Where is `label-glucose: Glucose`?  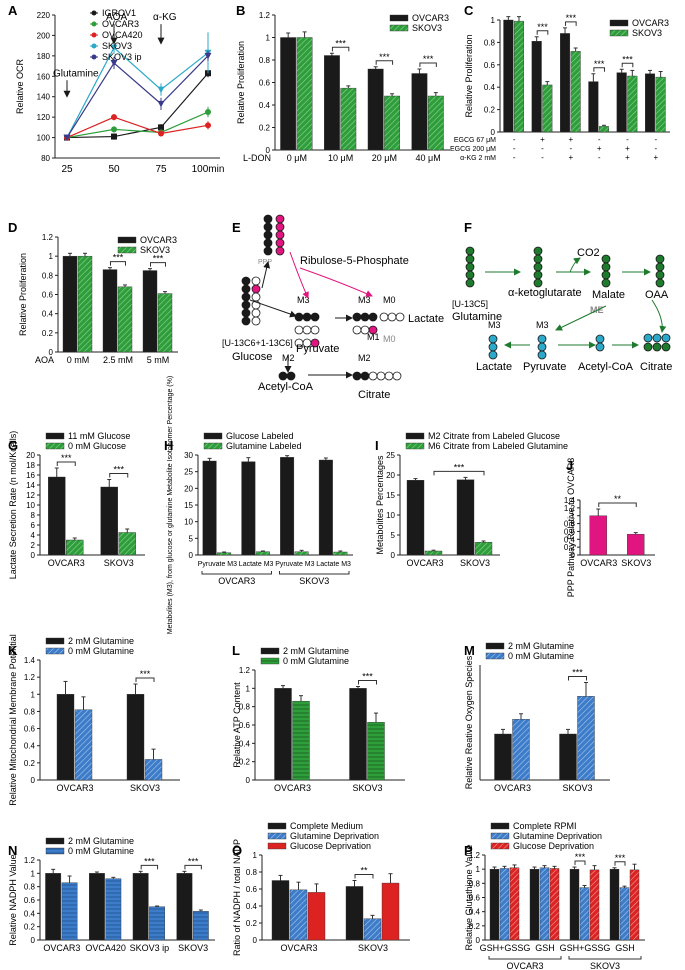
label-glucose: Glucose is located at coordinates (252, 357).